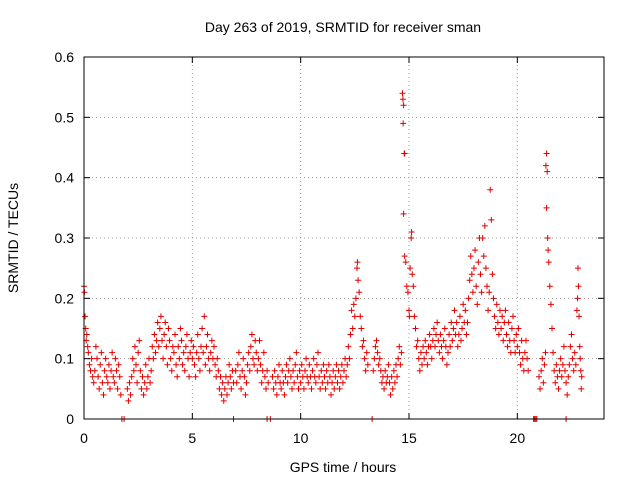 This screenshot has width=640, height=480. Describe the element at coordinates (70, 419) in the screenshot. I see `y-tick-label: 0` at that location.